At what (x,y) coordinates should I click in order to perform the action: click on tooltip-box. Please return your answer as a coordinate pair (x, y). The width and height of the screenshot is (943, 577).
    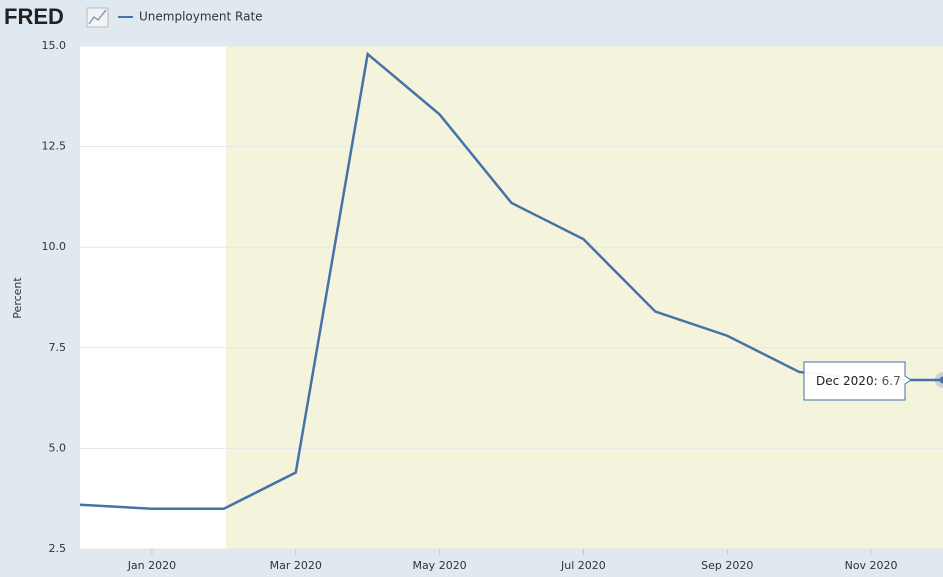
    Looking at the image, I should click on (857, 381).